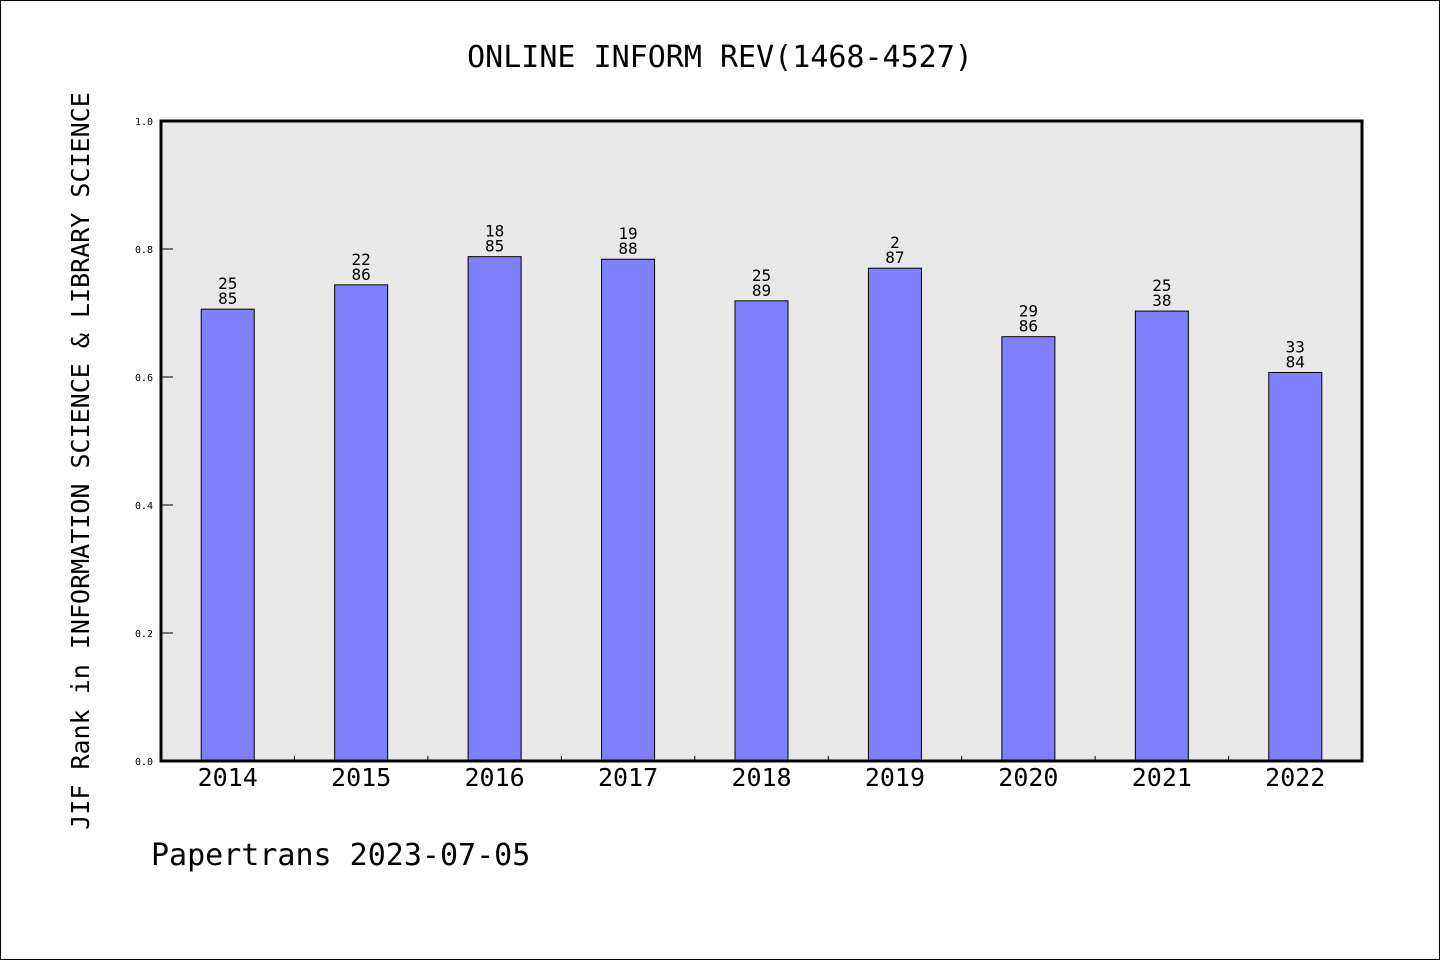 Image resolution: width=1440 pixels, height=964 pixels. I want to click on bar-2016, so click(494, 509).